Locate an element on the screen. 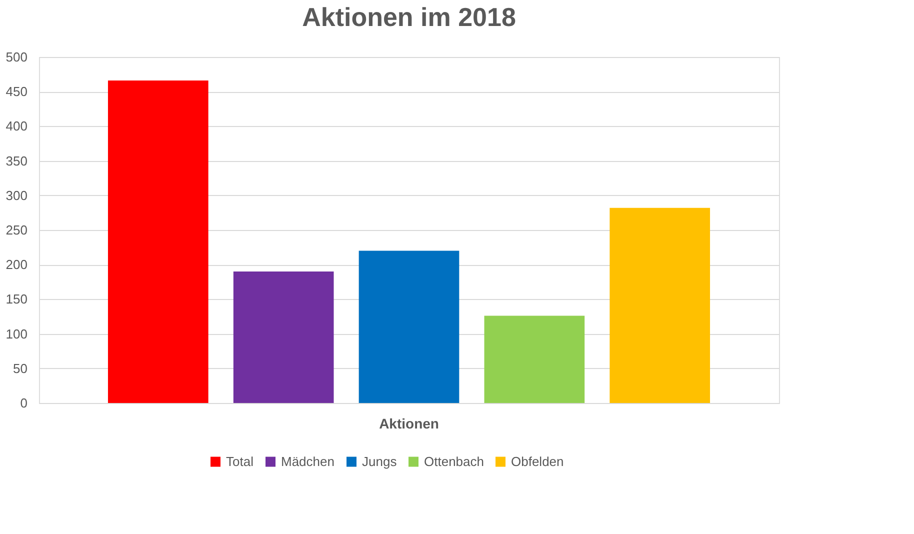 The image size is (914, 534). y-tick-label: 300 is located at coordinates (17, 195).